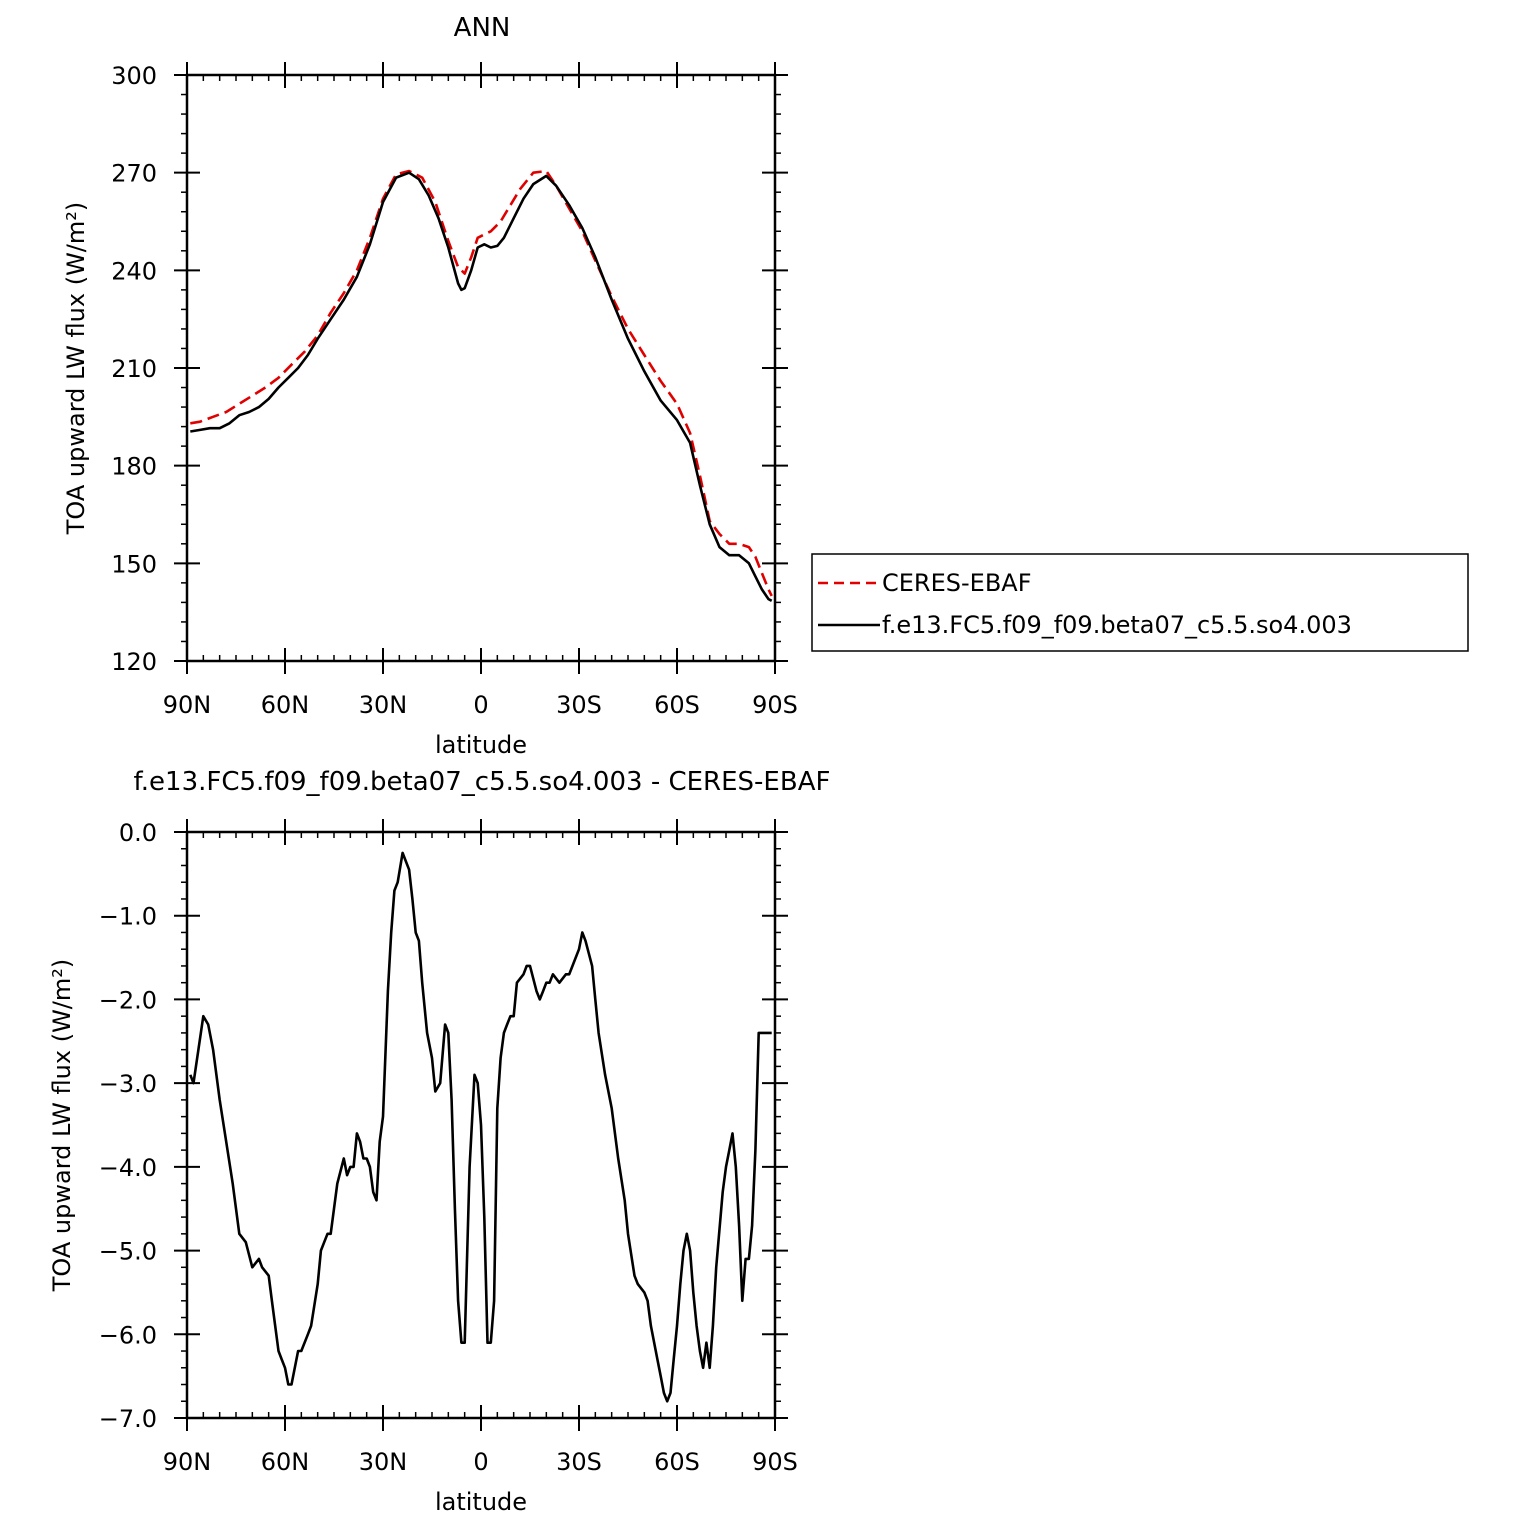 The image size is (1527, 1524). I want to click on y-tick-label: 180, so click(134, 467).